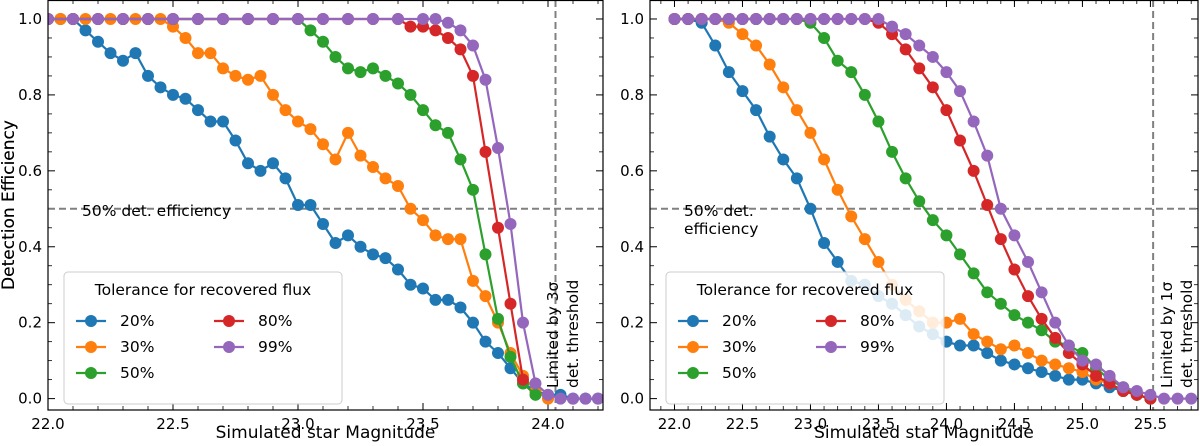  I want to click on y-tick-label: 0.4, so click(632, 247).